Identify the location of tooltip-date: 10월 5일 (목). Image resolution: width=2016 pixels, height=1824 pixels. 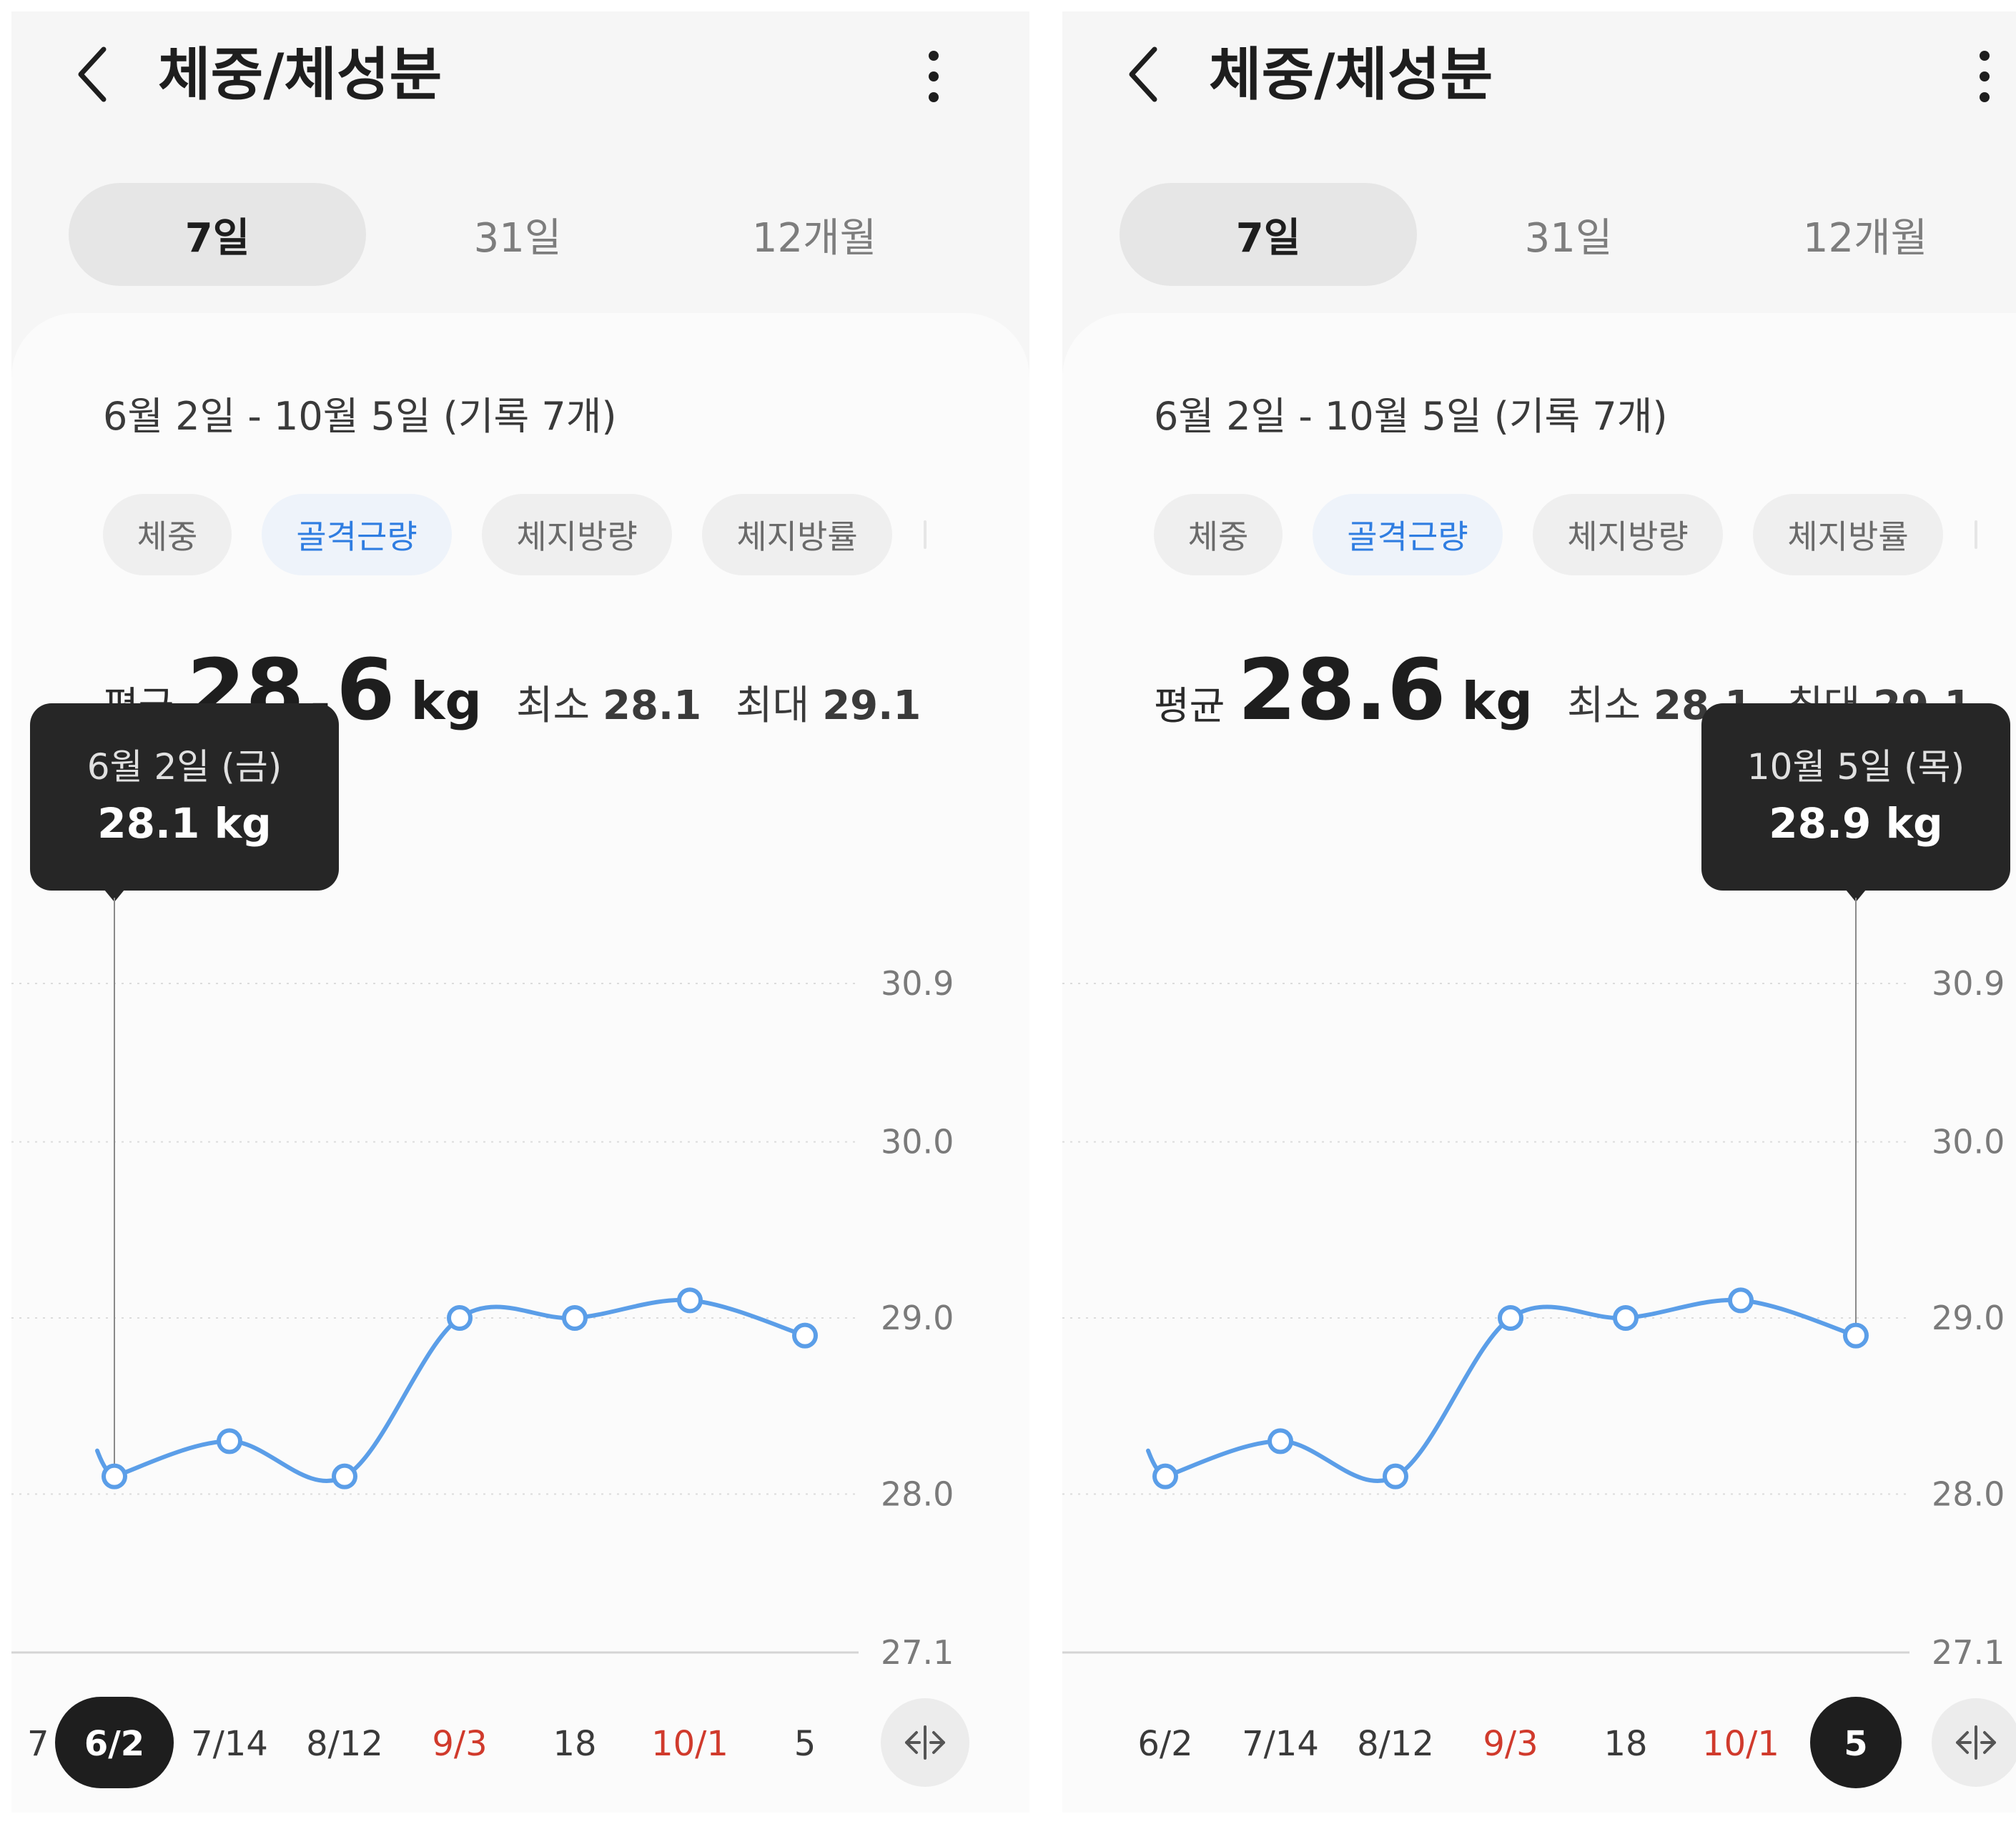
(1855, 767).